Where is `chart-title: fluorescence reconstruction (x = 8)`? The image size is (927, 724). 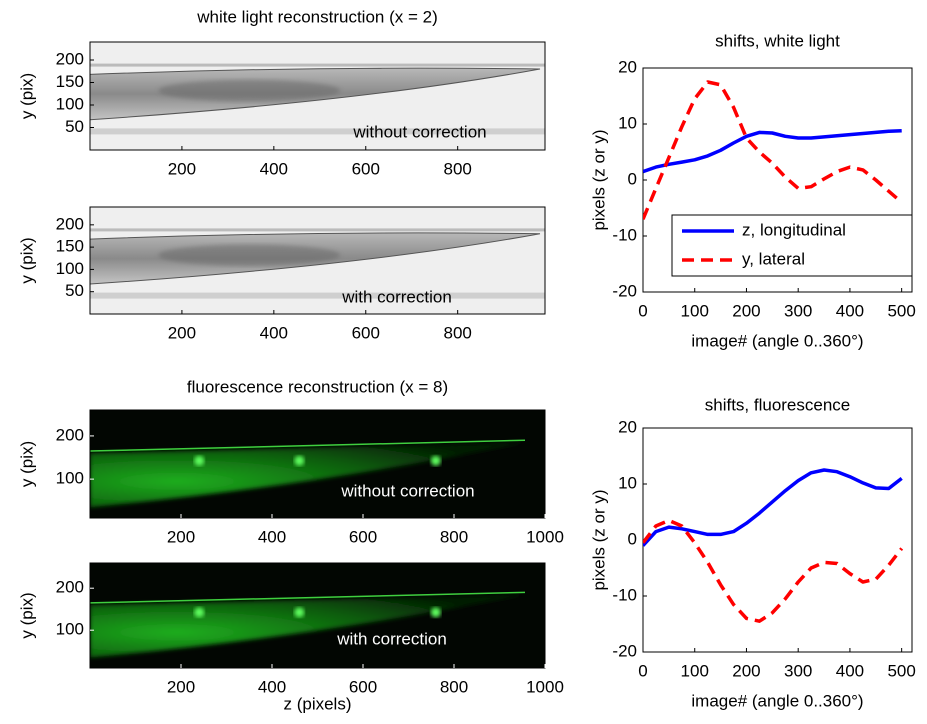 chart-title: fluorescence reconstruction (x = 8) is located at coordinates (317, 386).